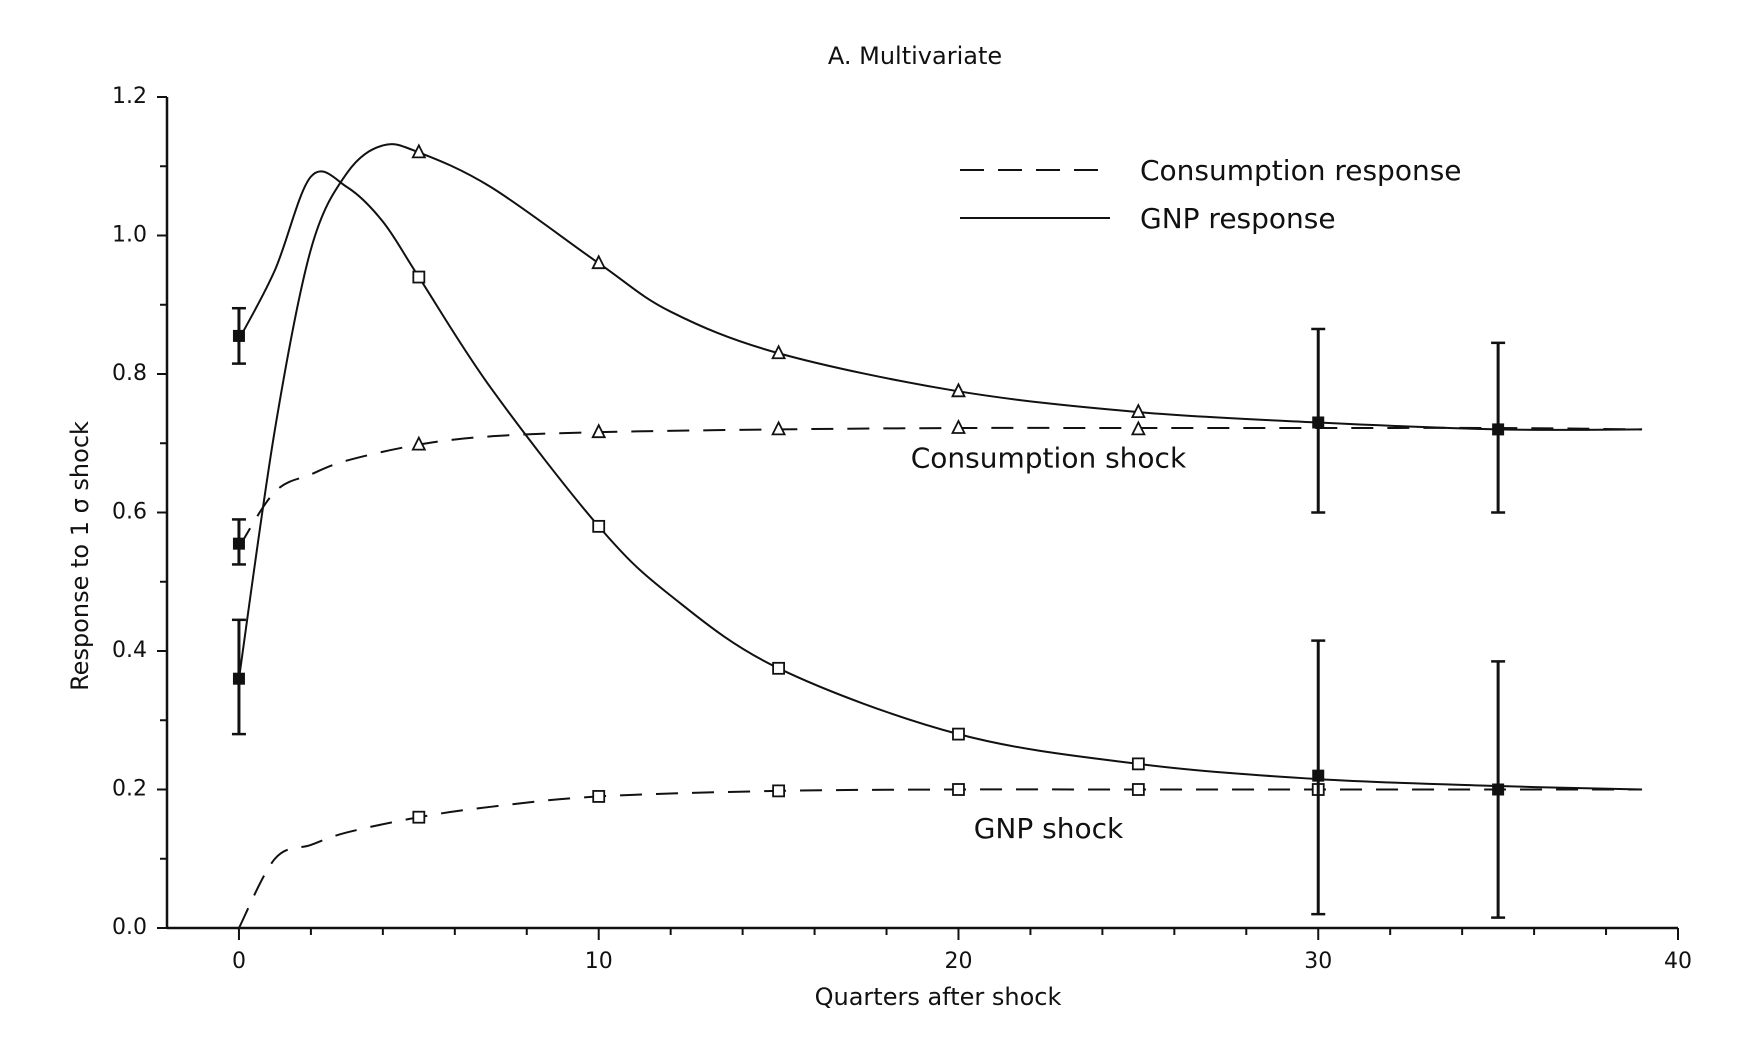  I want to click on y-tick-label: 0.0, so click(129, 927).